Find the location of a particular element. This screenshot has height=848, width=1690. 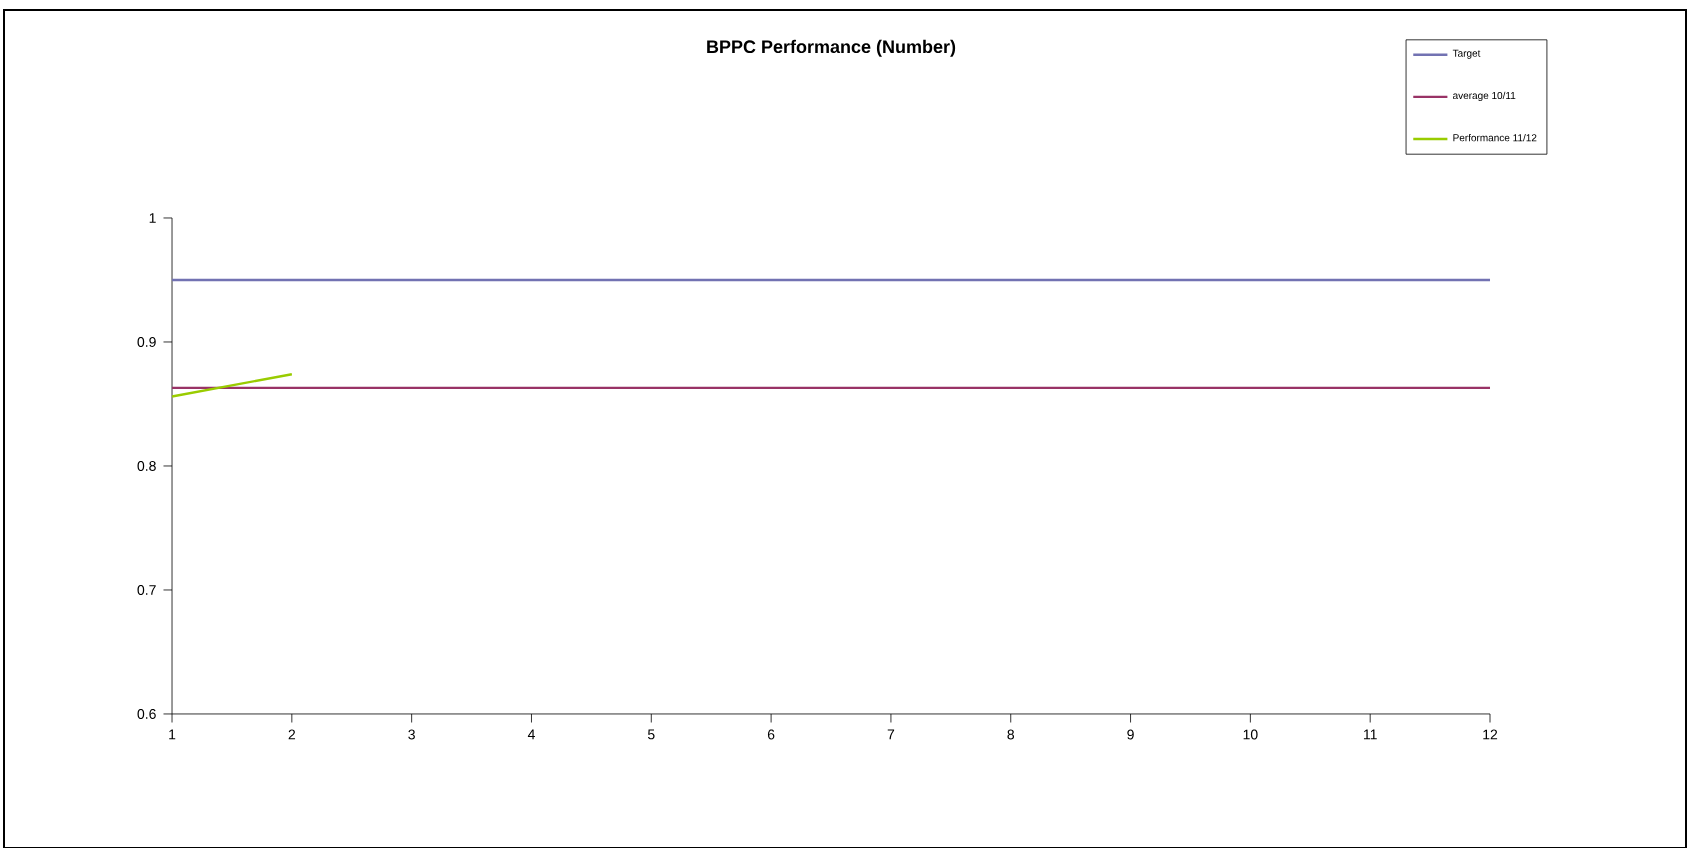

chart-title: BPPC Performance (Number) is located at coordinates (831, 48).